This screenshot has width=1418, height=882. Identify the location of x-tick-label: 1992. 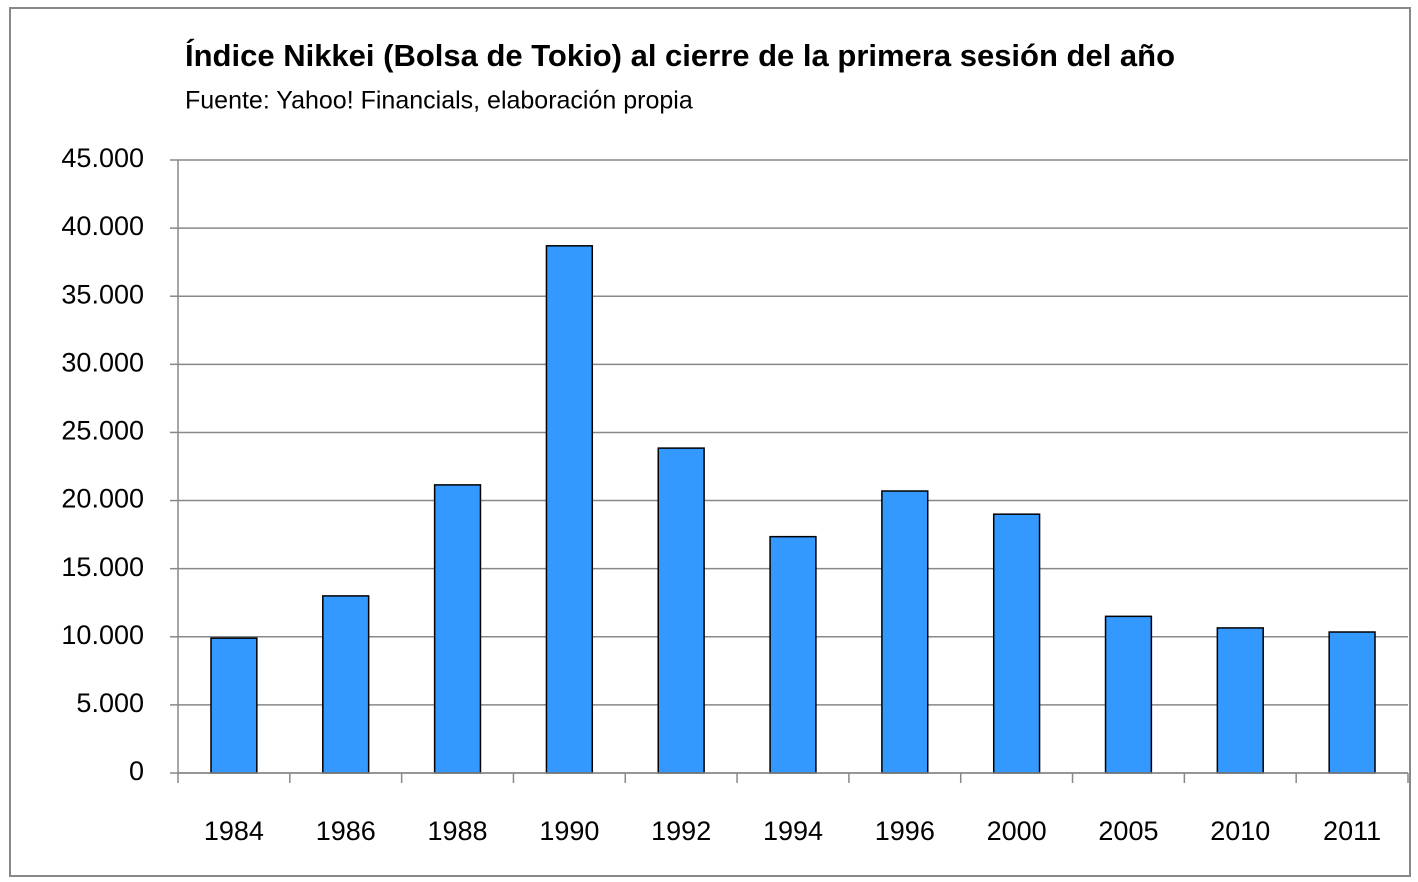
(681, 831).